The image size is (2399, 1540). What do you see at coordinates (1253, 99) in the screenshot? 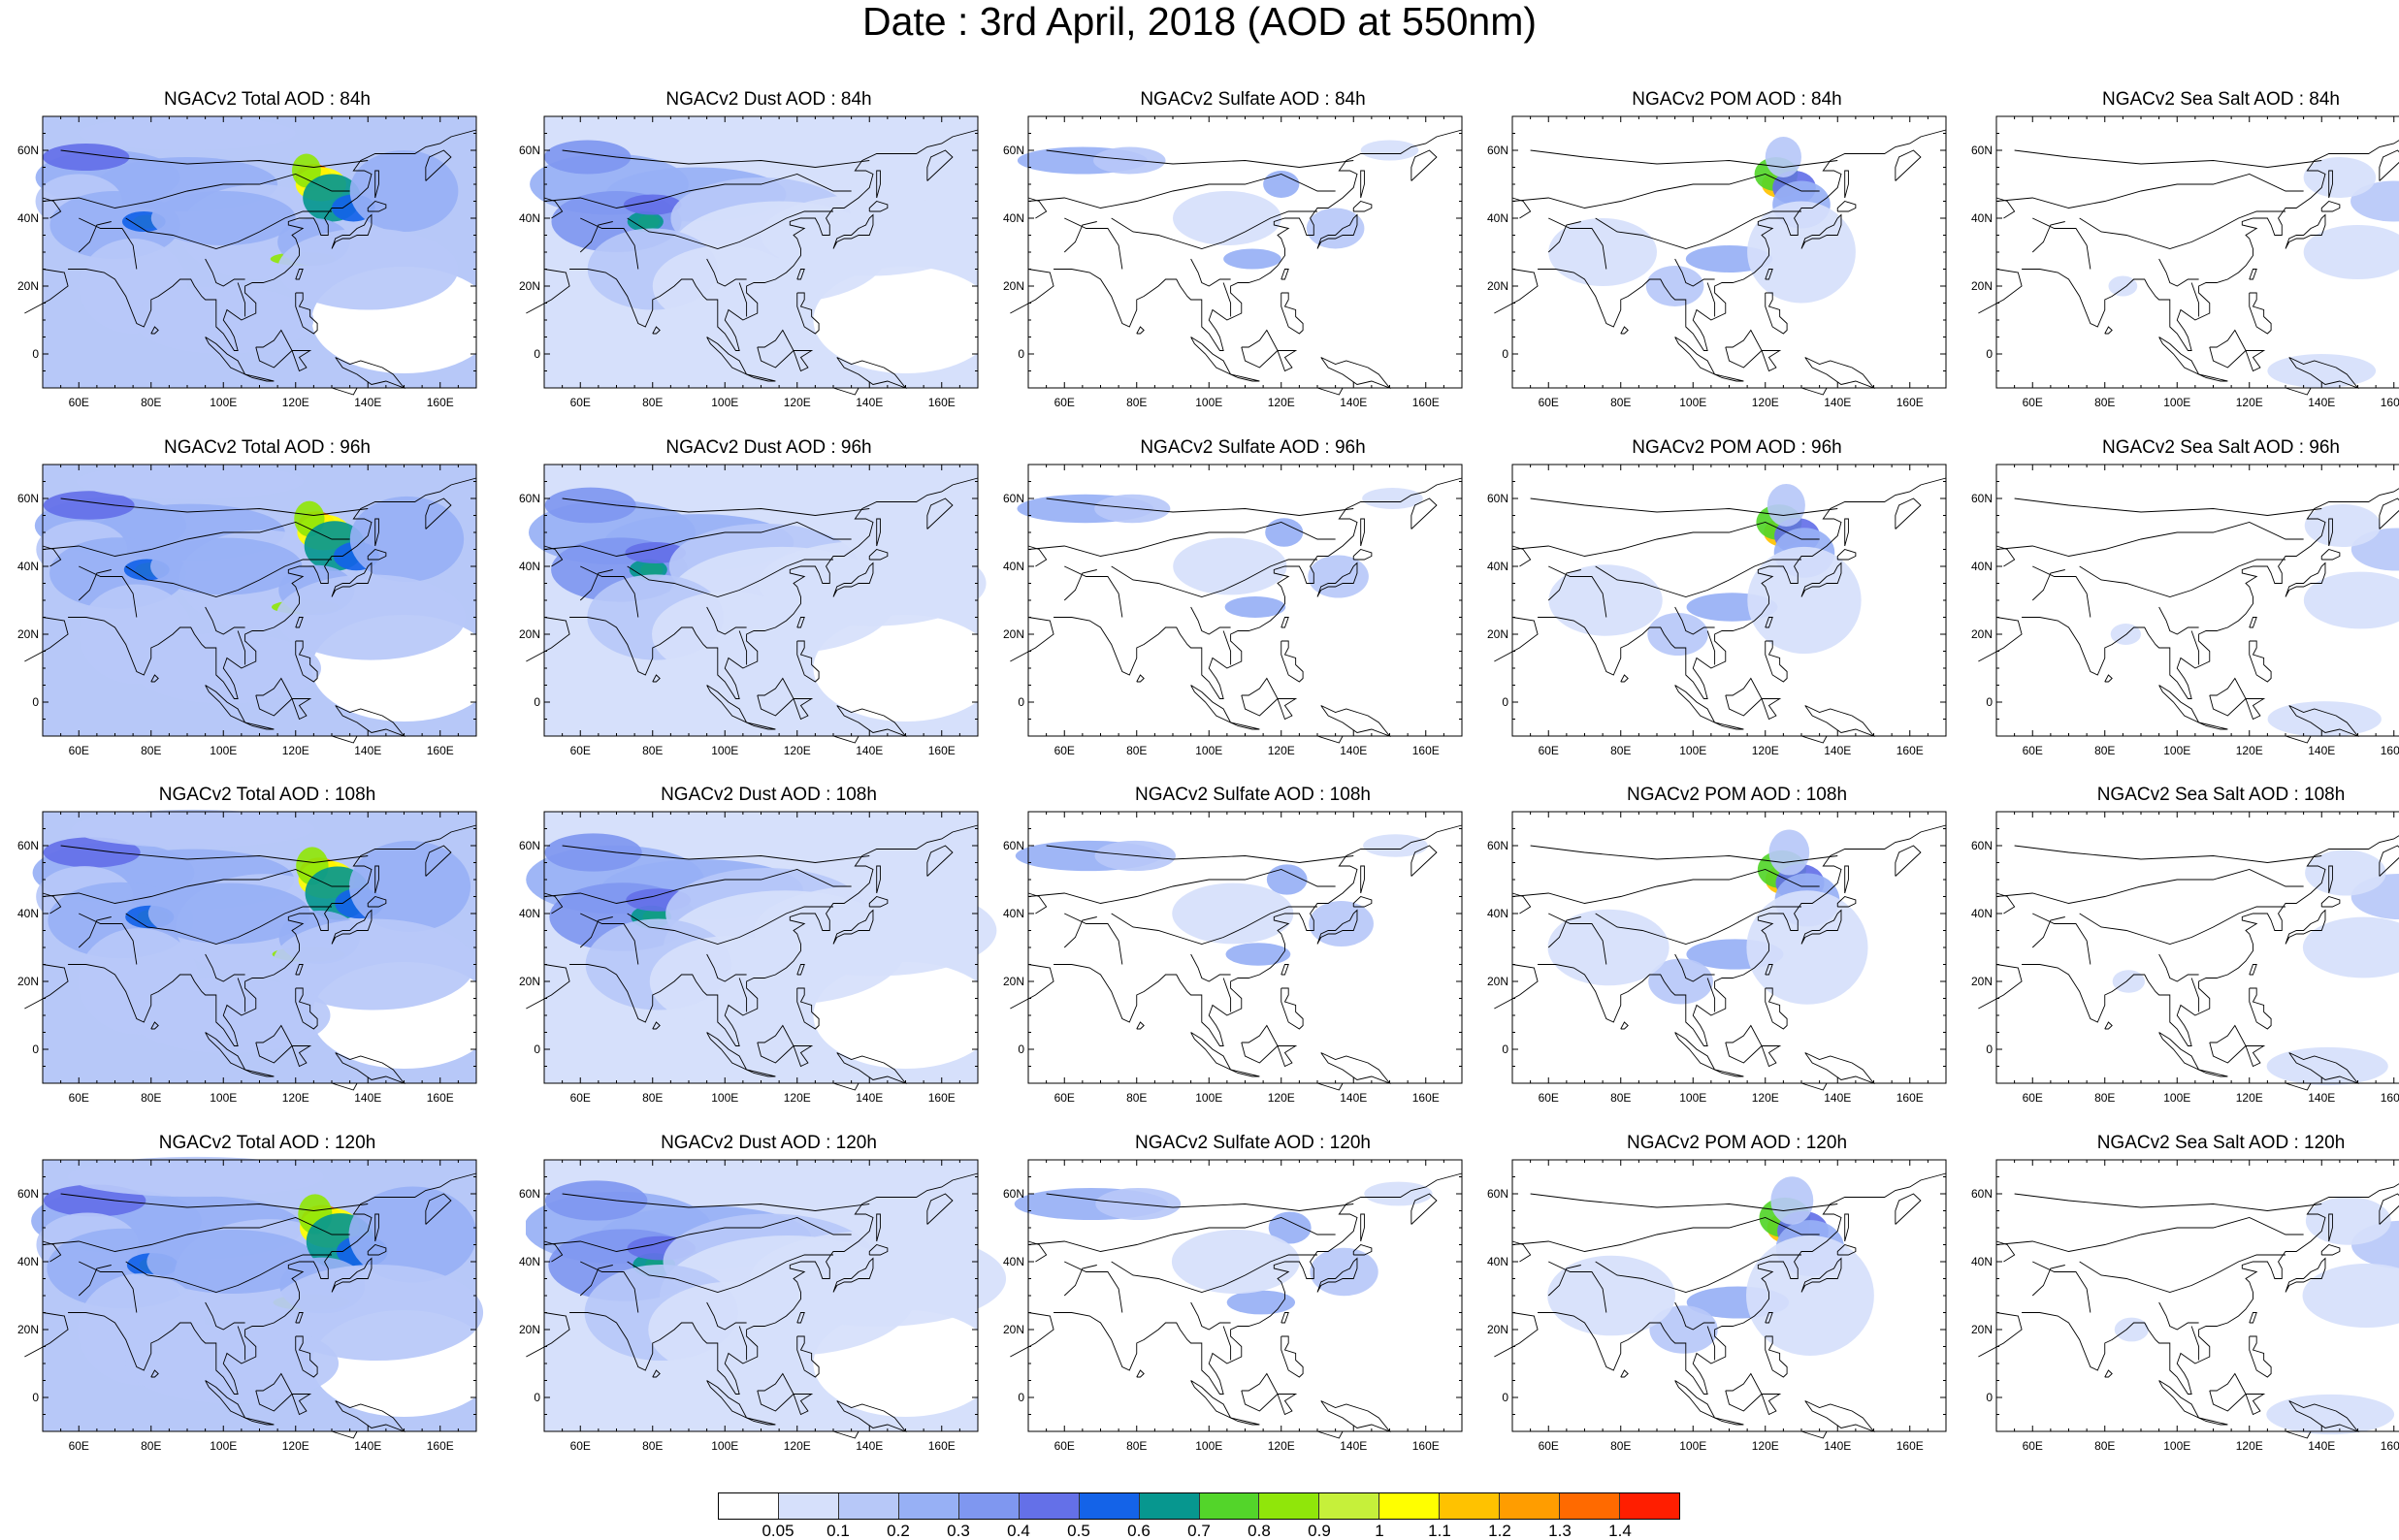
I see `panel-title: NGACv2 Sulfate AOD : 84h` at bounding box center [1253, 99].